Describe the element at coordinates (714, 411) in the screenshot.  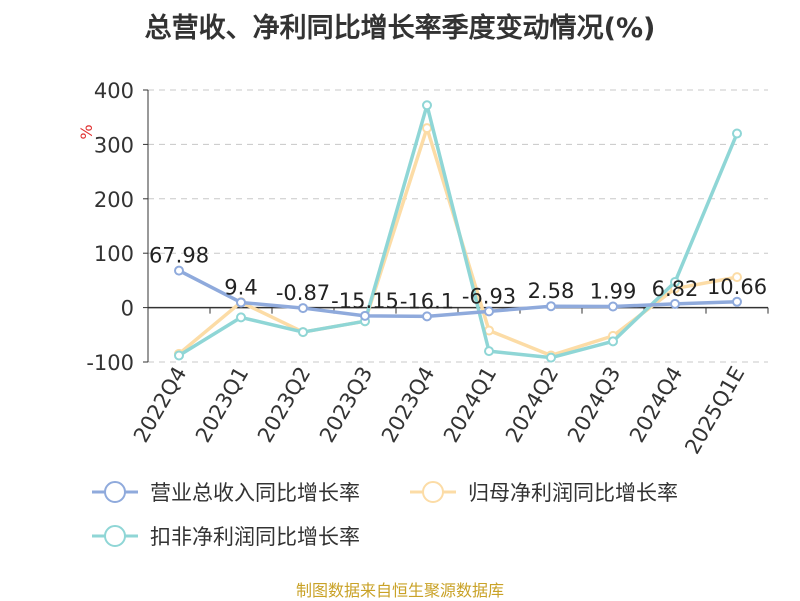
I see `x-tick-label: 2025Q1E` at that location.